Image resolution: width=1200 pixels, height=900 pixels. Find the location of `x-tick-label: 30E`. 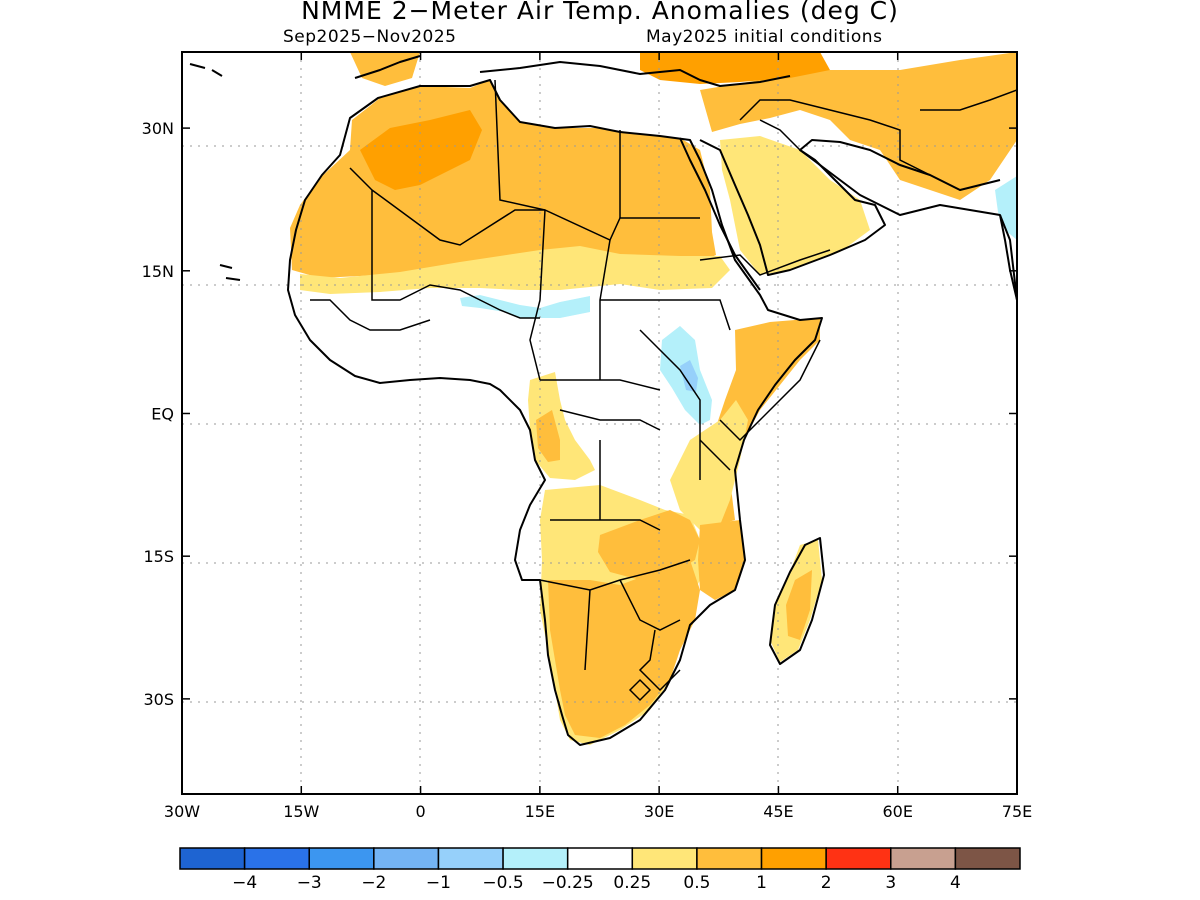

x-tick-label: 30E is located at coordinates (659, 811).